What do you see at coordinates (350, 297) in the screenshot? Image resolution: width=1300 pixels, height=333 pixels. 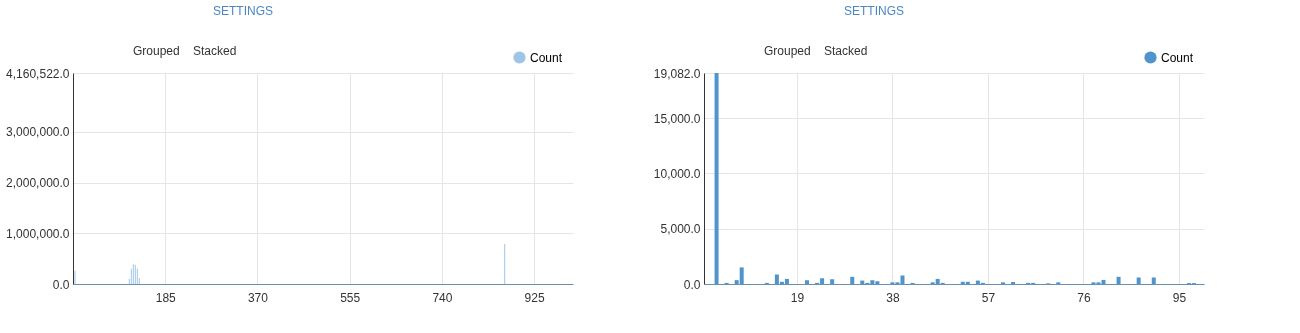 I see `x-tick-label: 555` at bounding box center [350, 297].